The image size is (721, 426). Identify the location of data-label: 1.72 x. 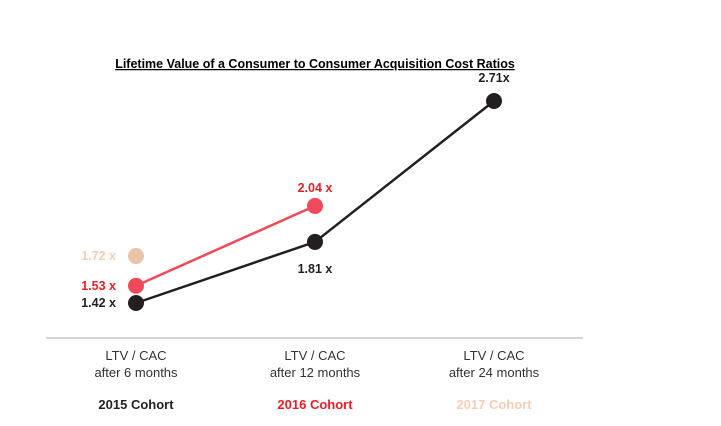
(98, 256).